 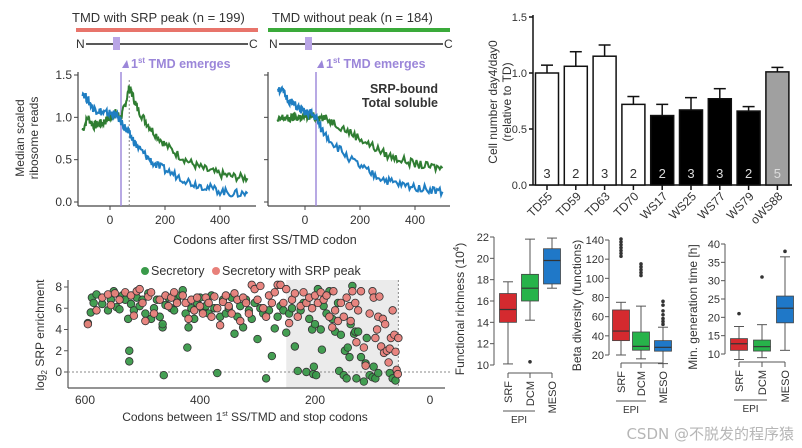 What do you see at coordinates (539, 204) in the screenshot?
I see `x-tick-label: TD55` at bounding box center [539, 204].